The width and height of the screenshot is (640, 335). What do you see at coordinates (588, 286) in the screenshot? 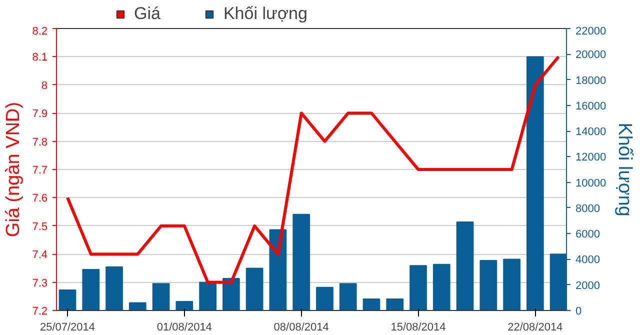
I see `y2-tick-label: 2000` at bounding box center [588, 286].